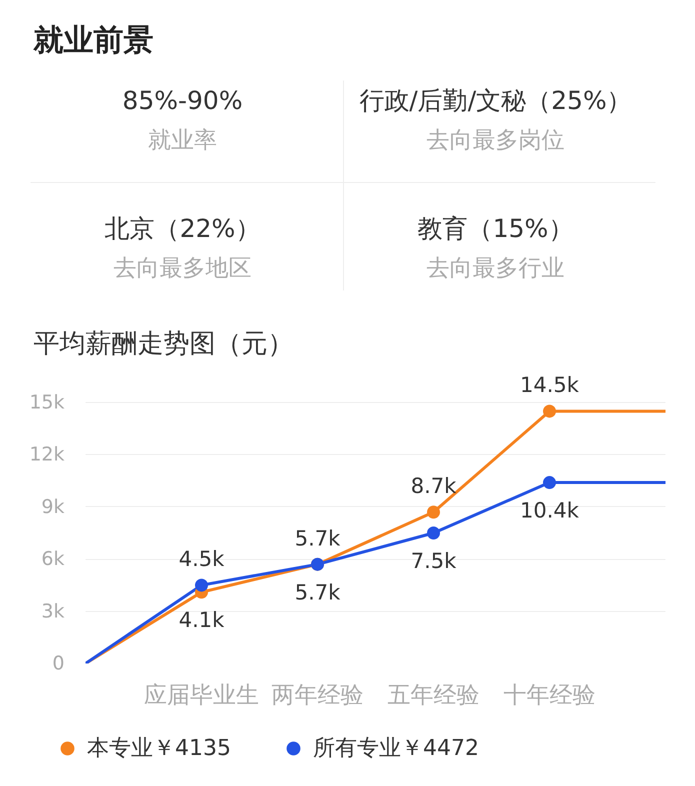  I want to click on text: 就业率, so click(182, 141).